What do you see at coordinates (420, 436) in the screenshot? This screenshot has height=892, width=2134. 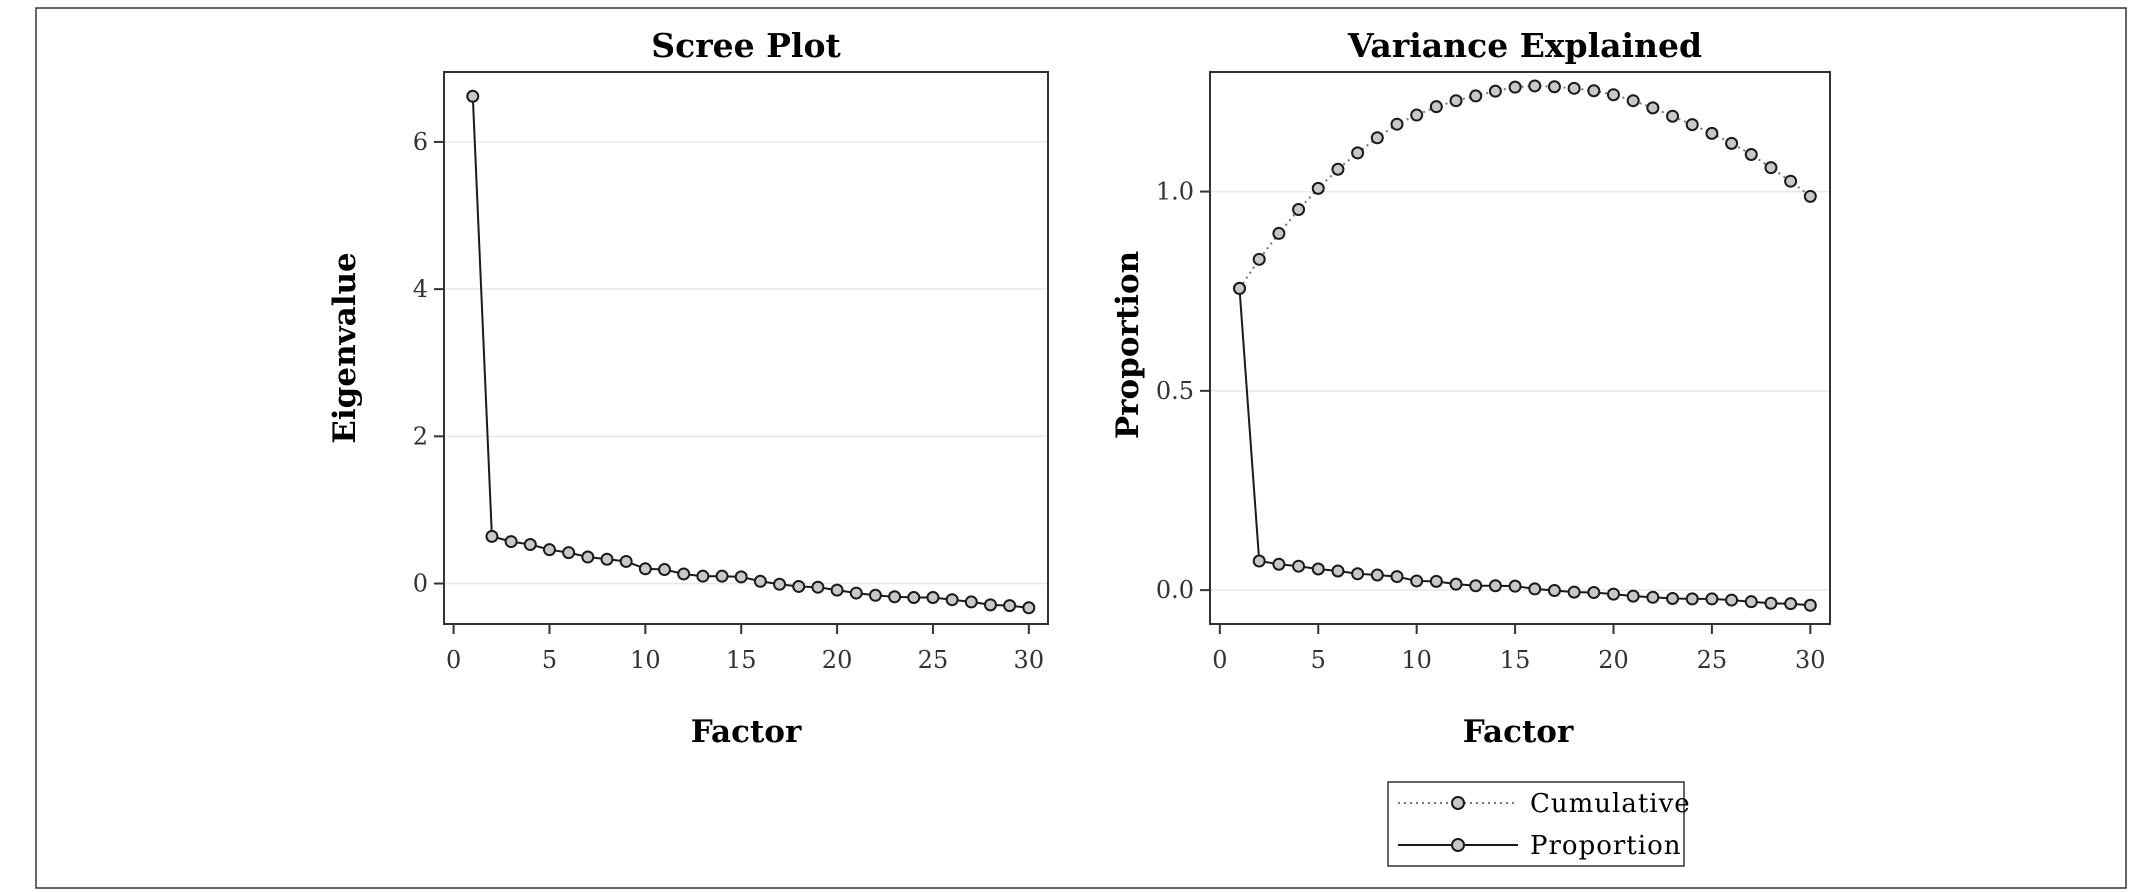 I see `y-tick-label: 2` at bounding box center [420, 436].